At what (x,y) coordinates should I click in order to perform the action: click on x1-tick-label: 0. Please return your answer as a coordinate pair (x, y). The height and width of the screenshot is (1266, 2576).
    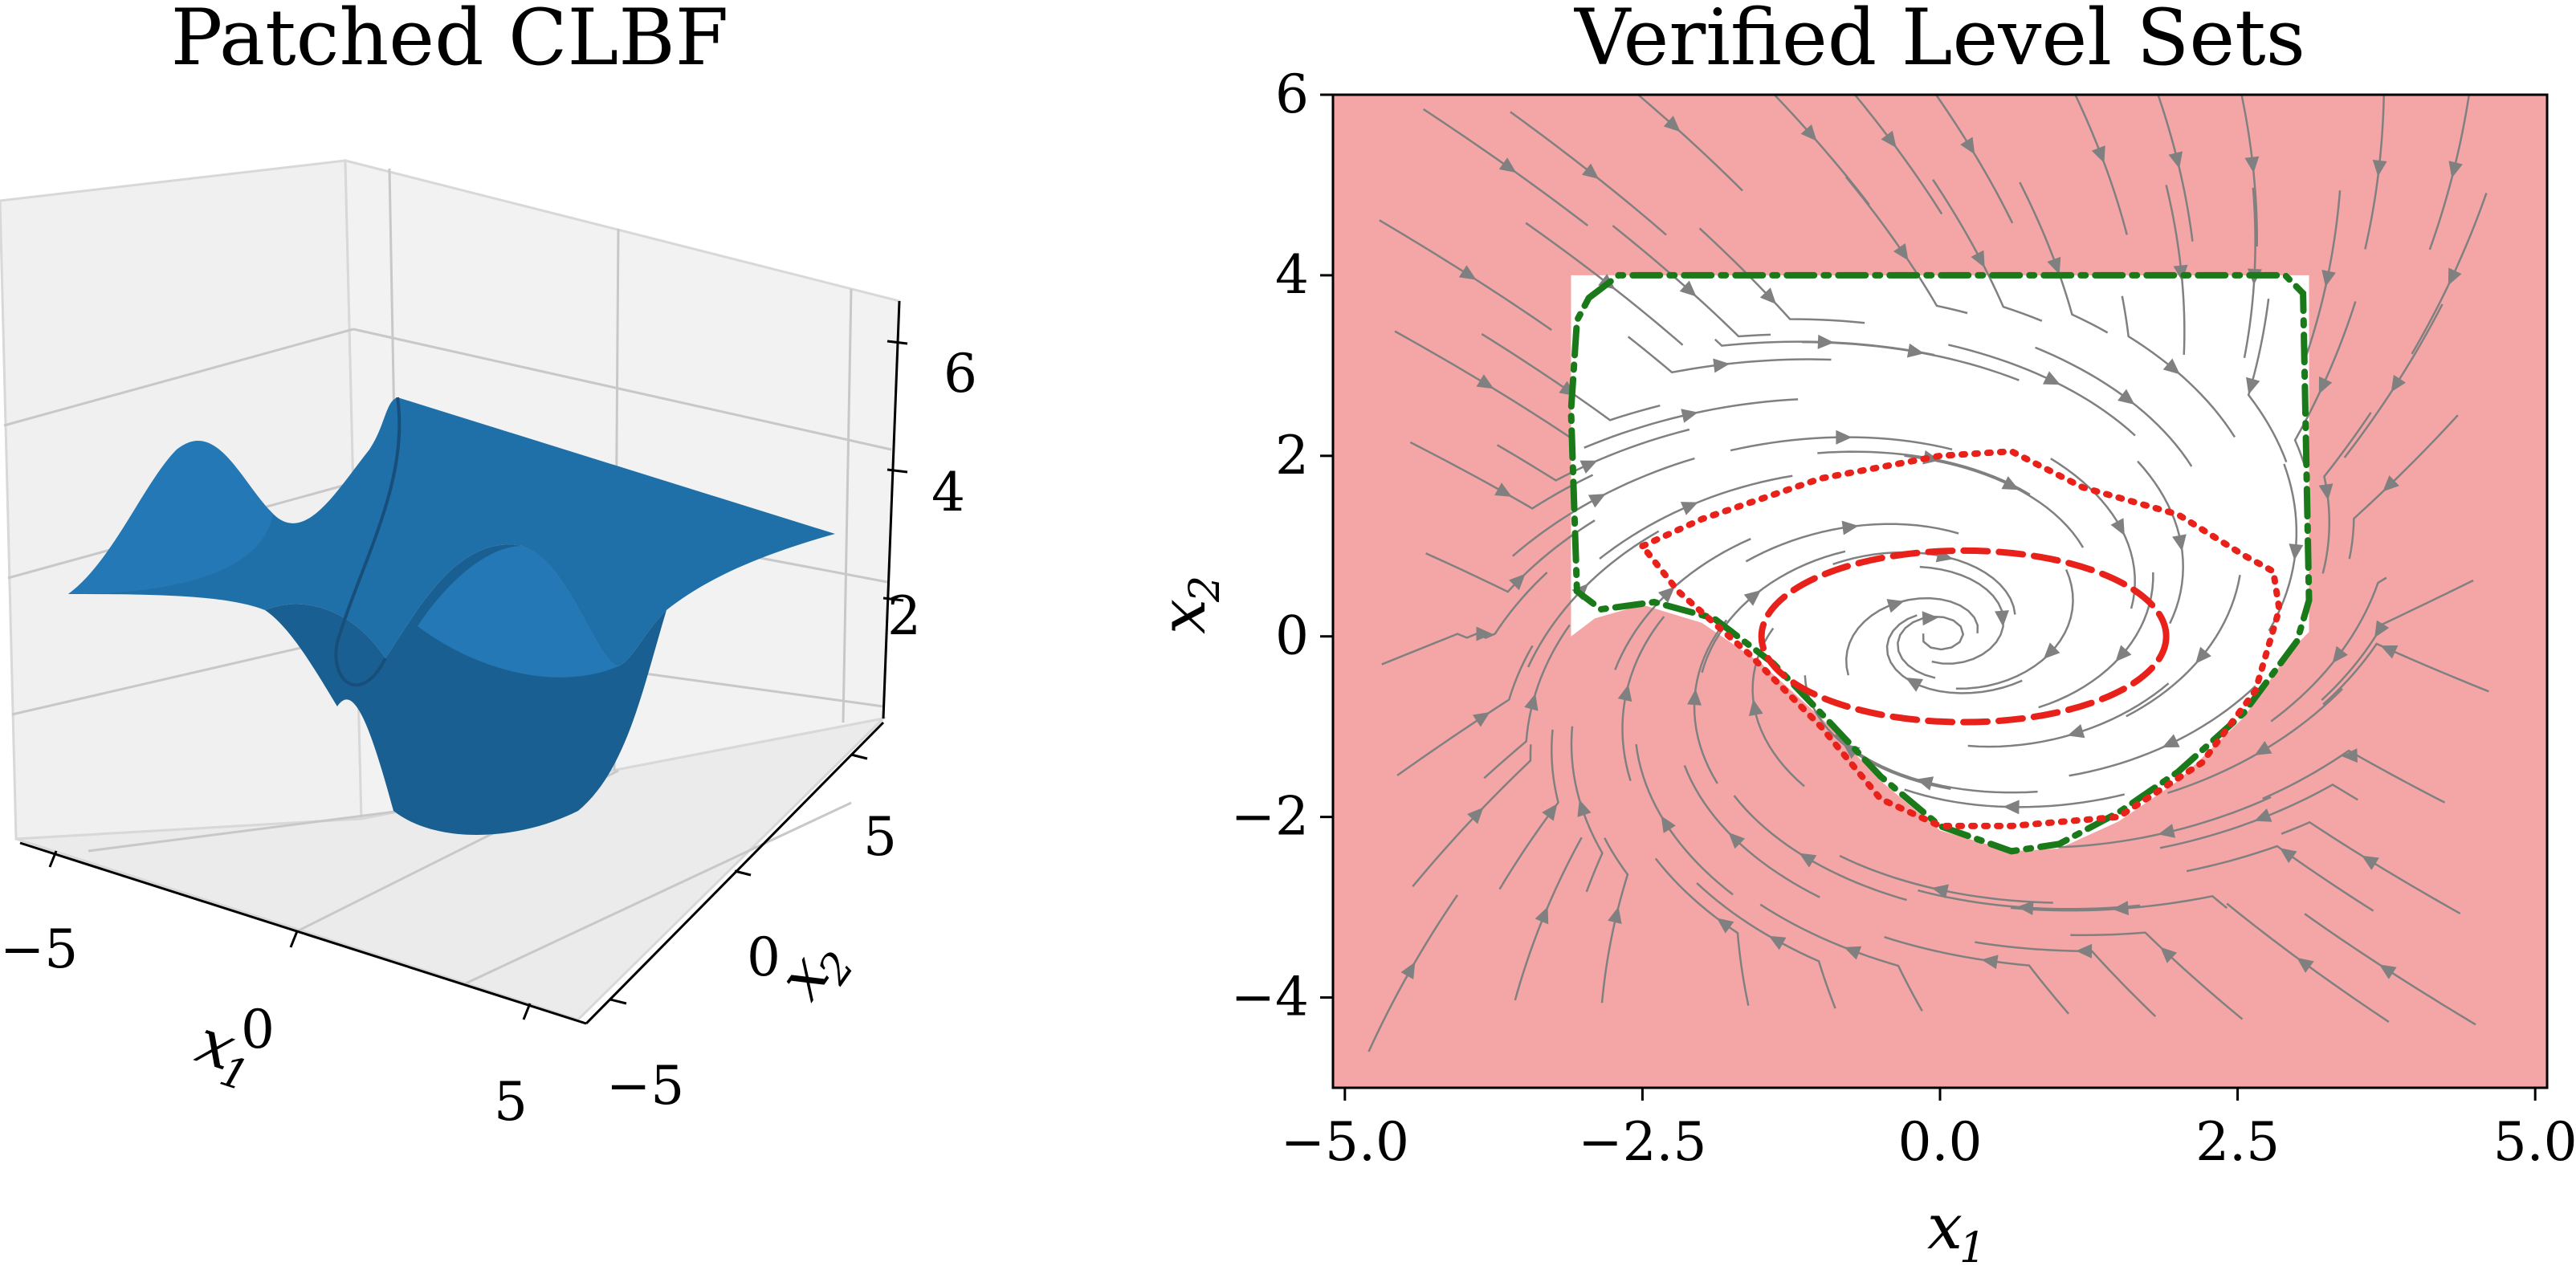
    Looking at the image, I should click on (258, 1029).